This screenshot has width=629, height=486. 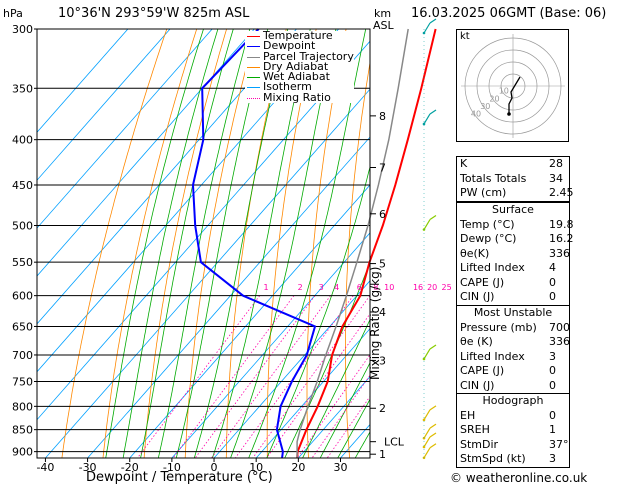 I want to click on table-row: StmSpd (kt) 3, so click(x=513, y=459).